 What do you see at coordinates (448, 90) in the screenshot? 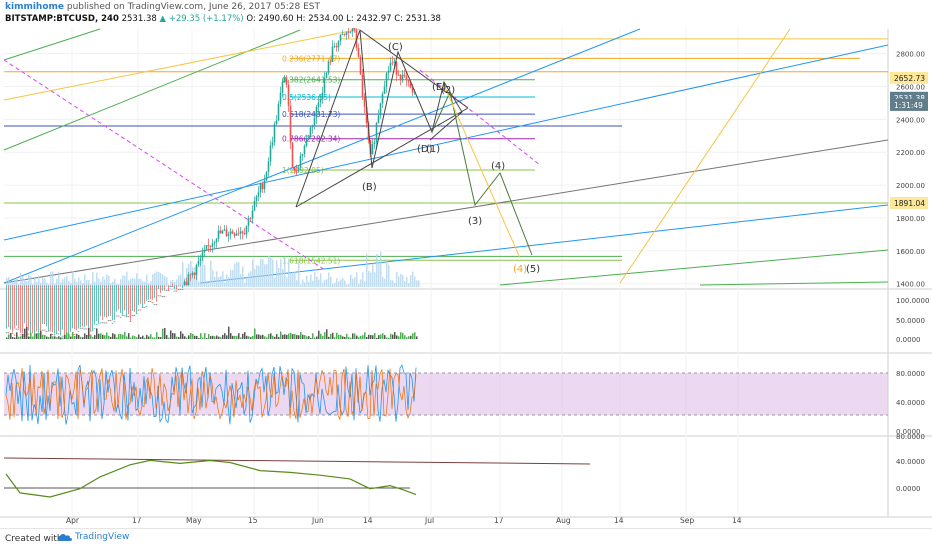
I see `wave-label: (2)` at bounding box center [448, 90].